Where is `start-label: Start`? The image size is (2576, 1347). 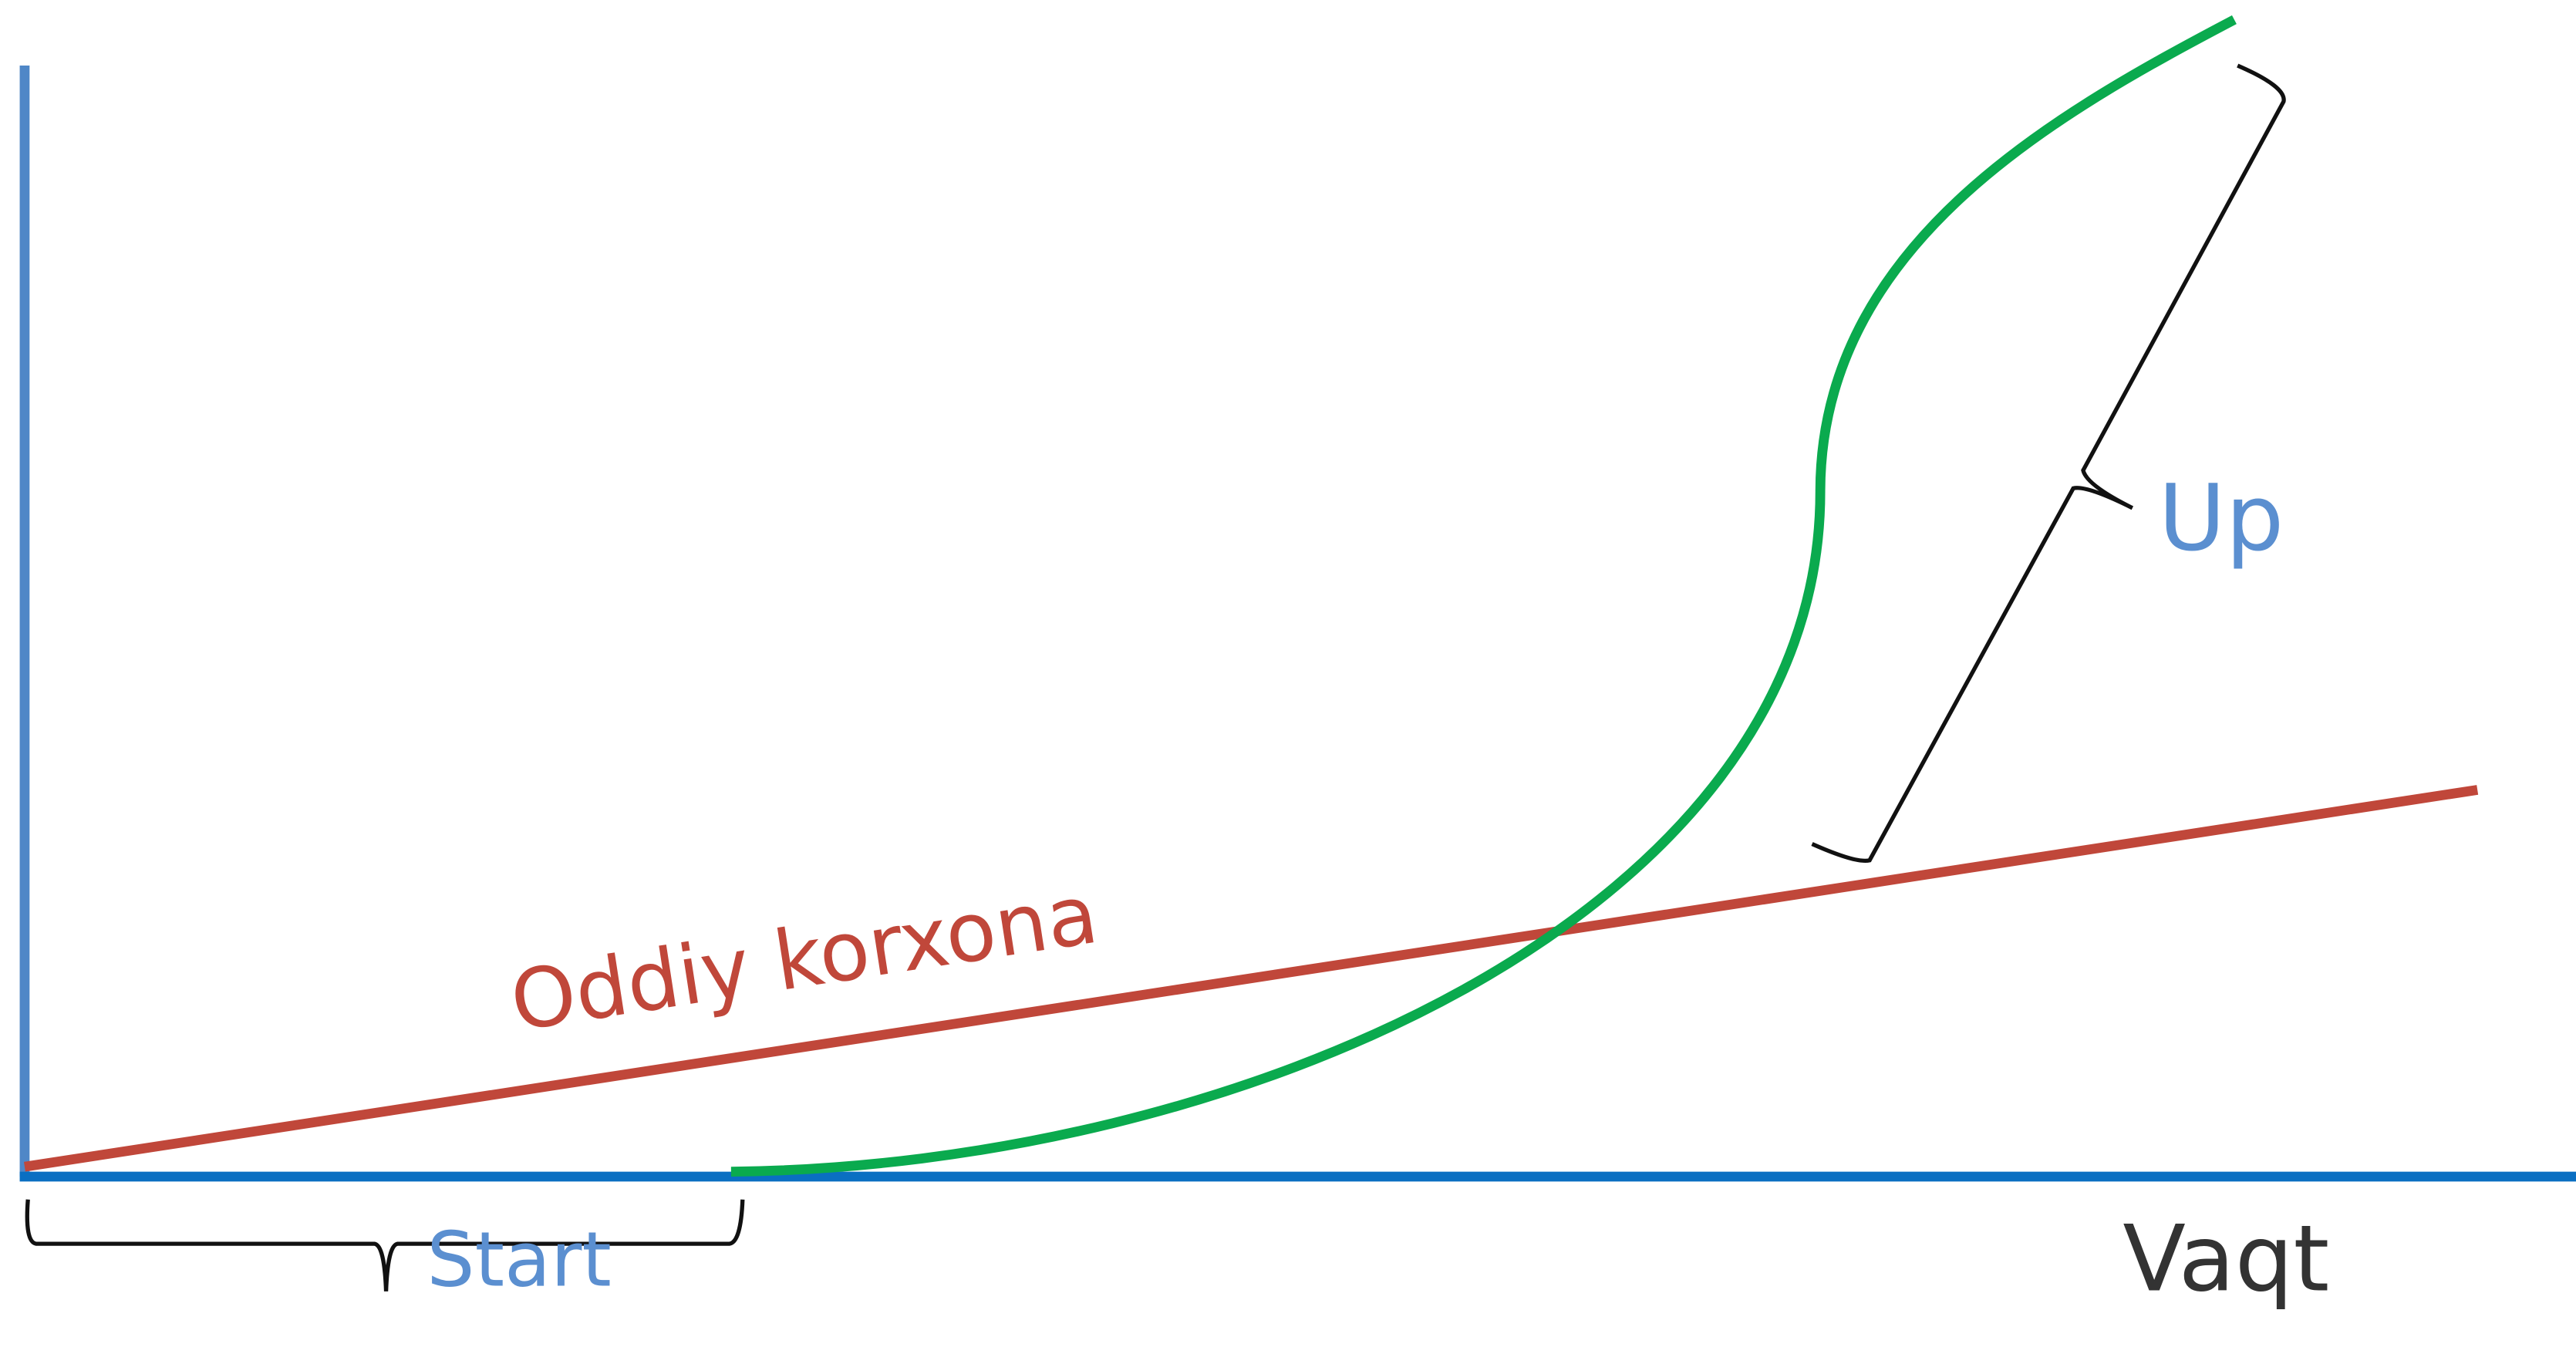
start-label: Start is located at coordinates (519, 1261).